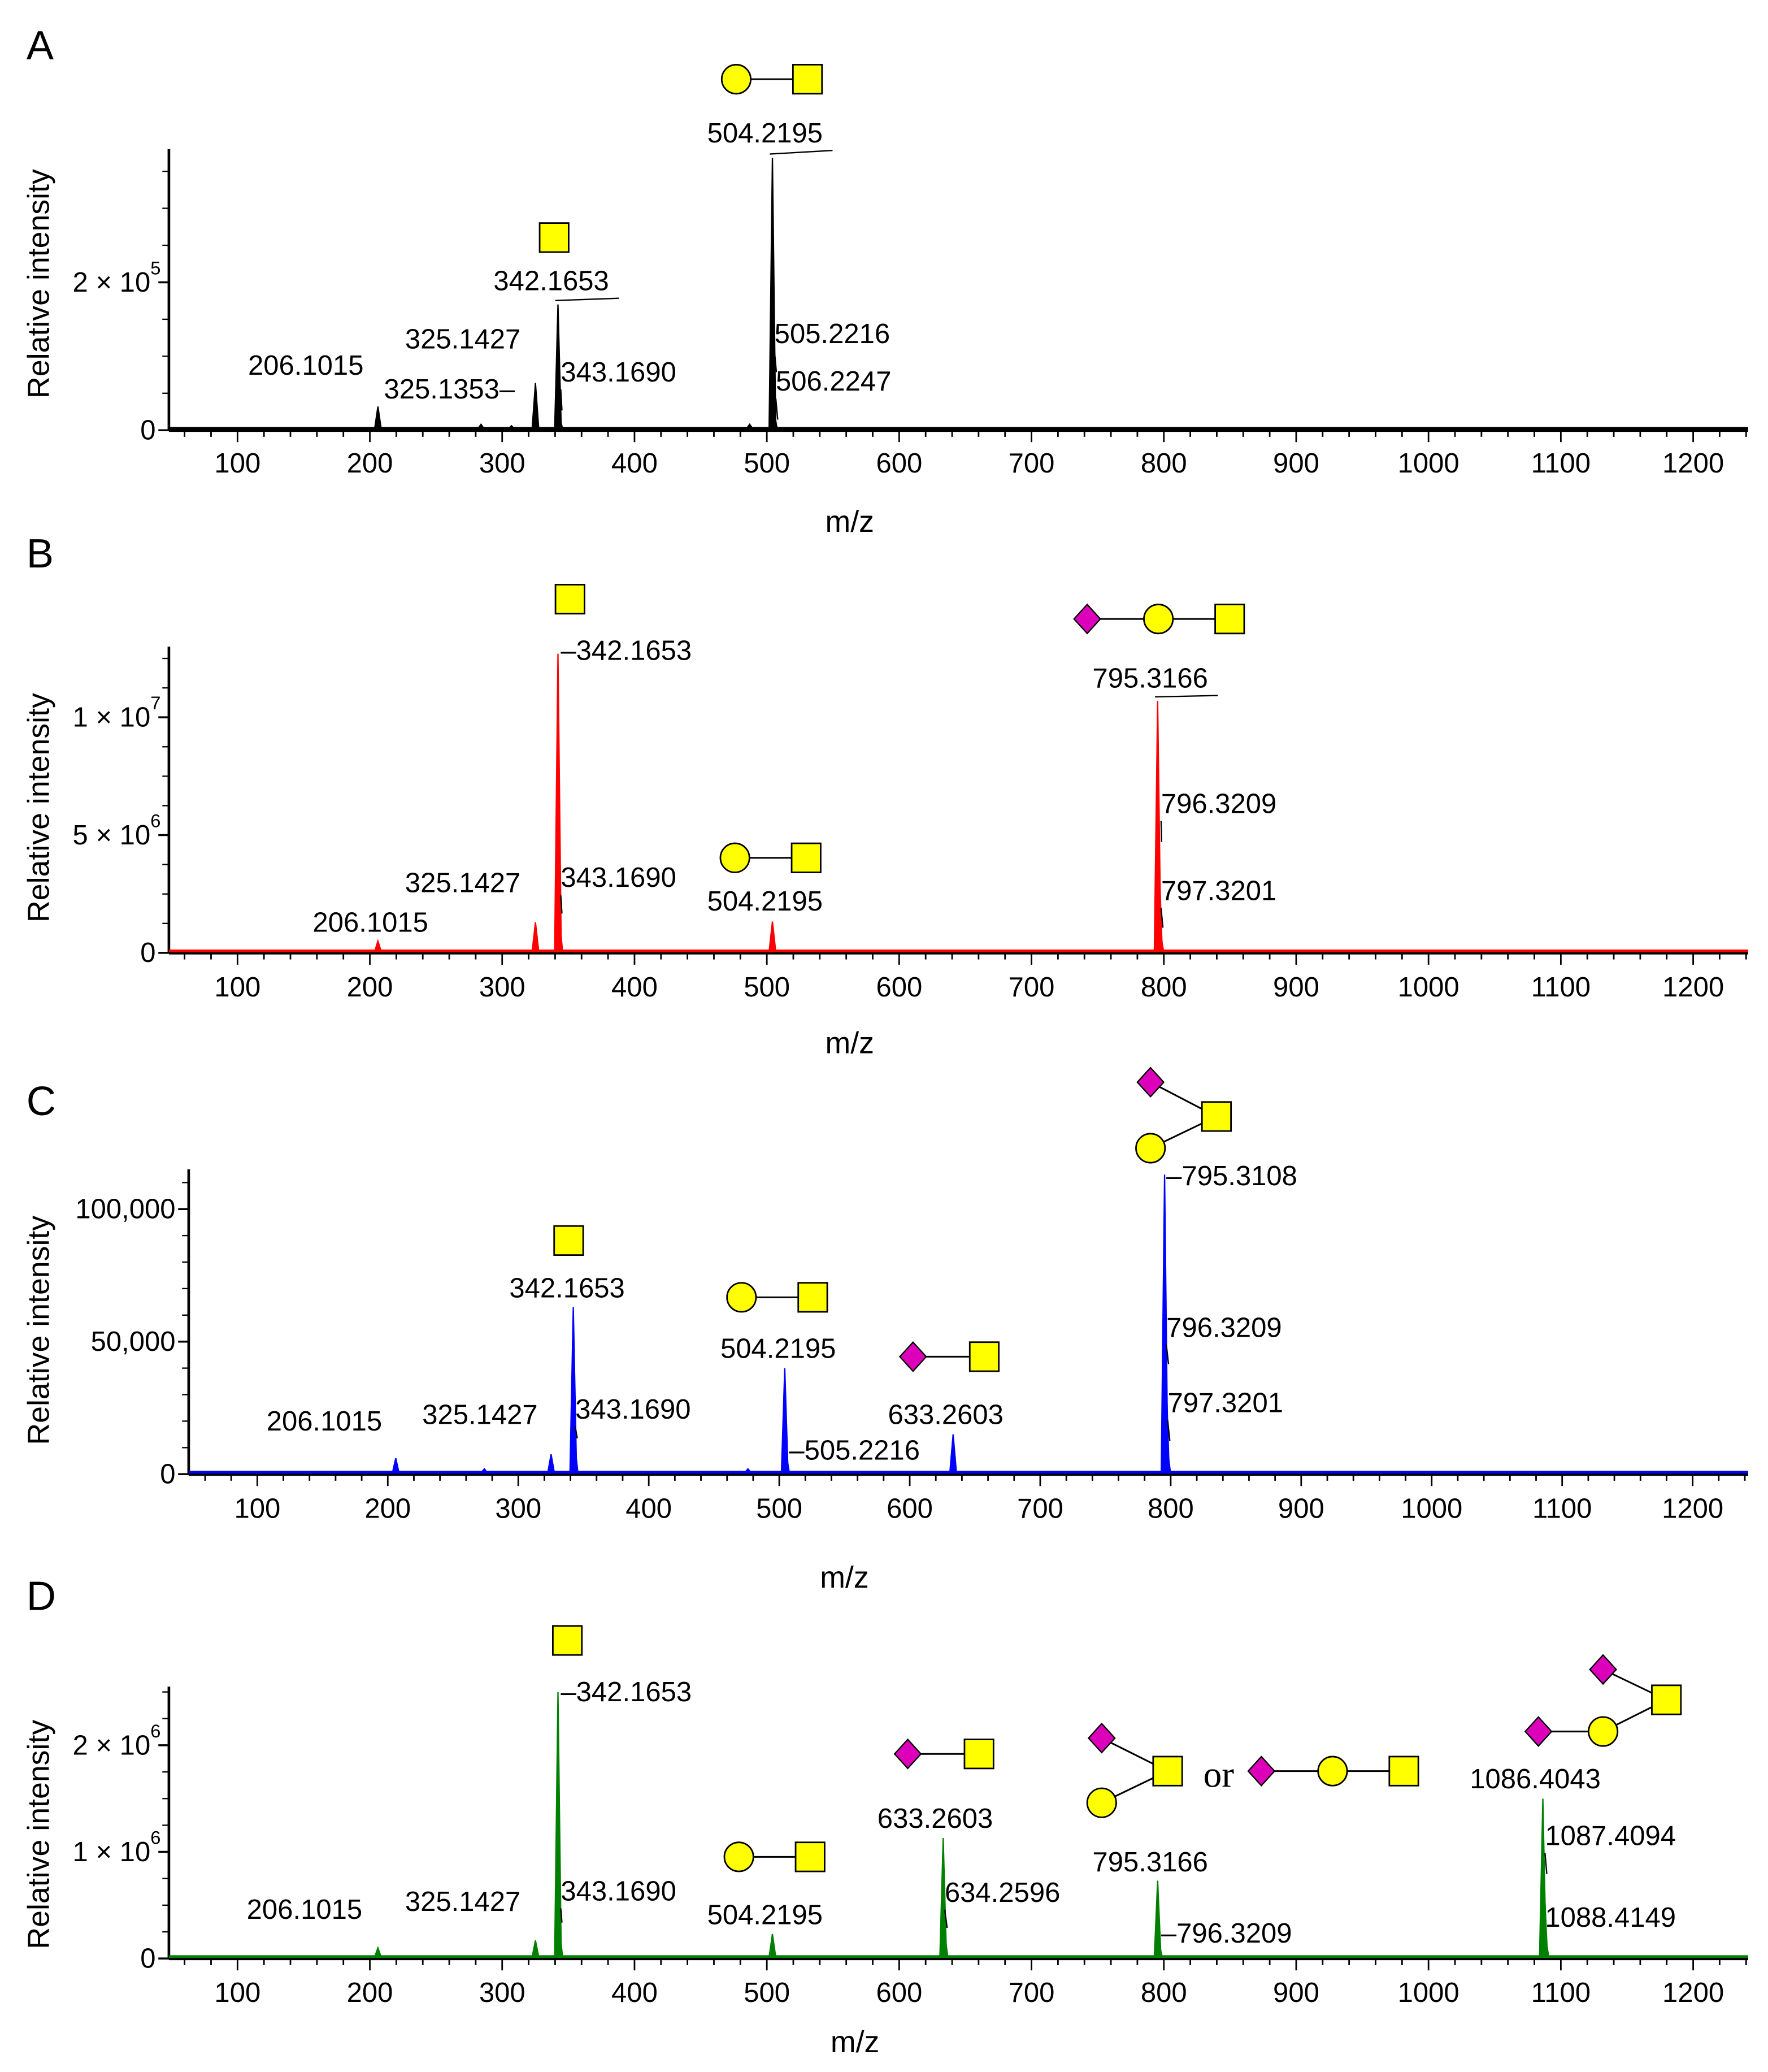 This screenshot has width=1768, height=2072. What do you see at coordinates (1149, 1862) in the screenshot?
I see `peak-label: 795.3166` at bounding box center [1149, 1862].